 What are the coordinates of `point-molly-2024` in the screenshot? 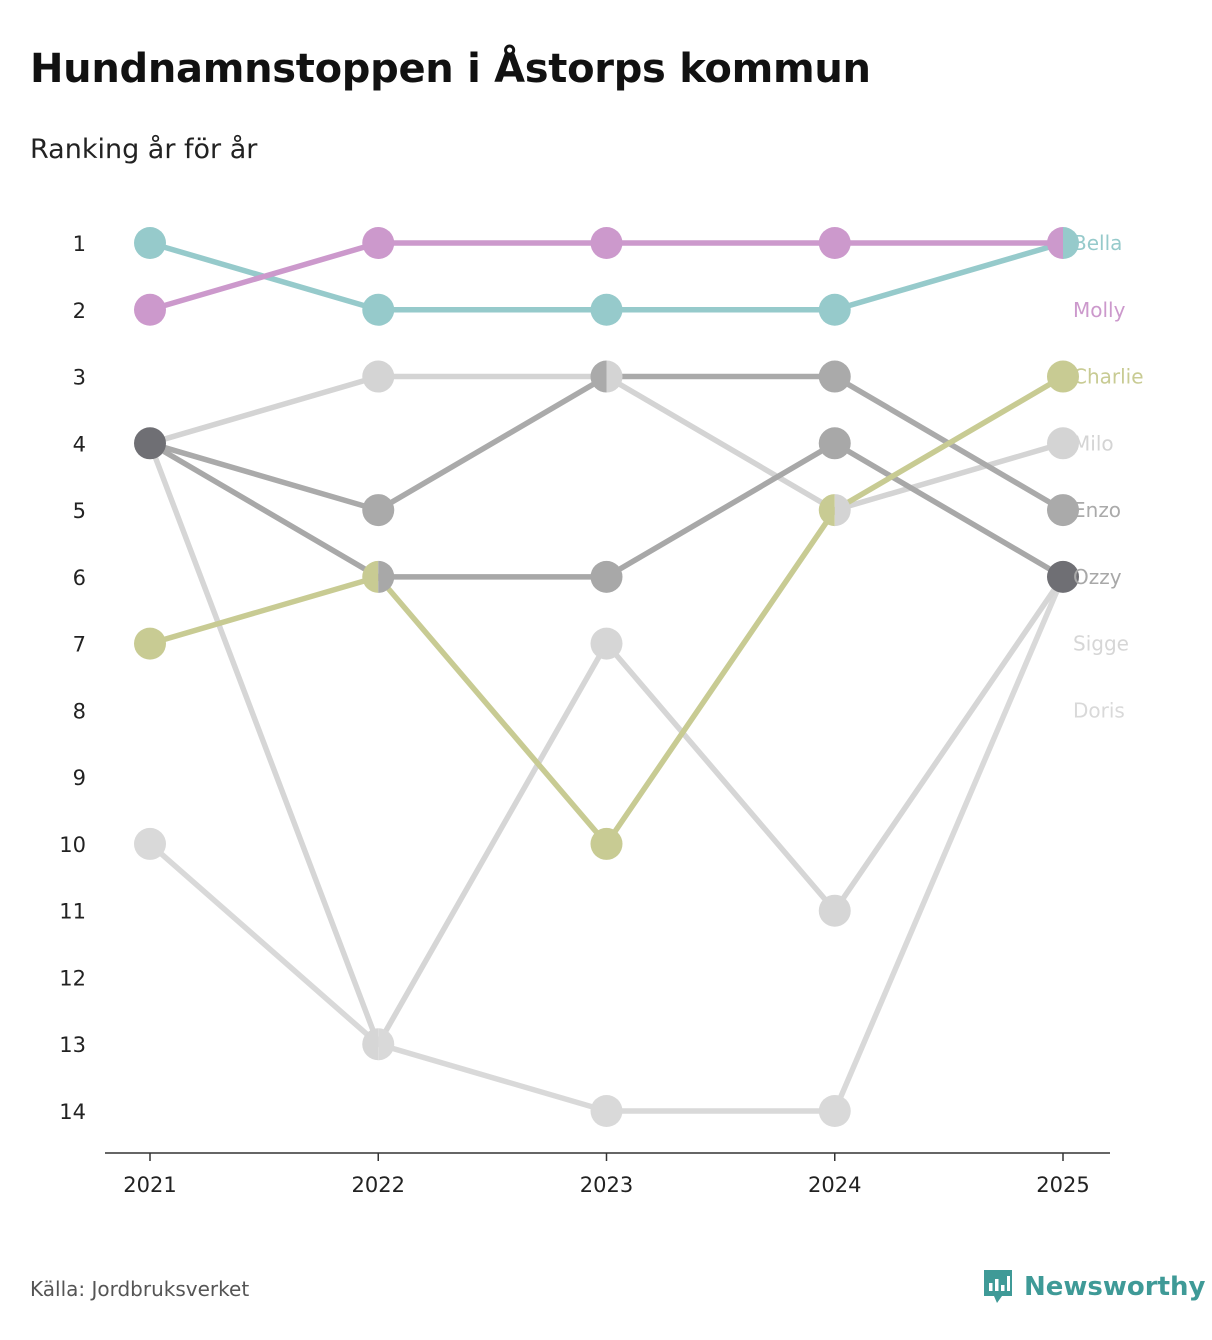 It's located at (834, 243).